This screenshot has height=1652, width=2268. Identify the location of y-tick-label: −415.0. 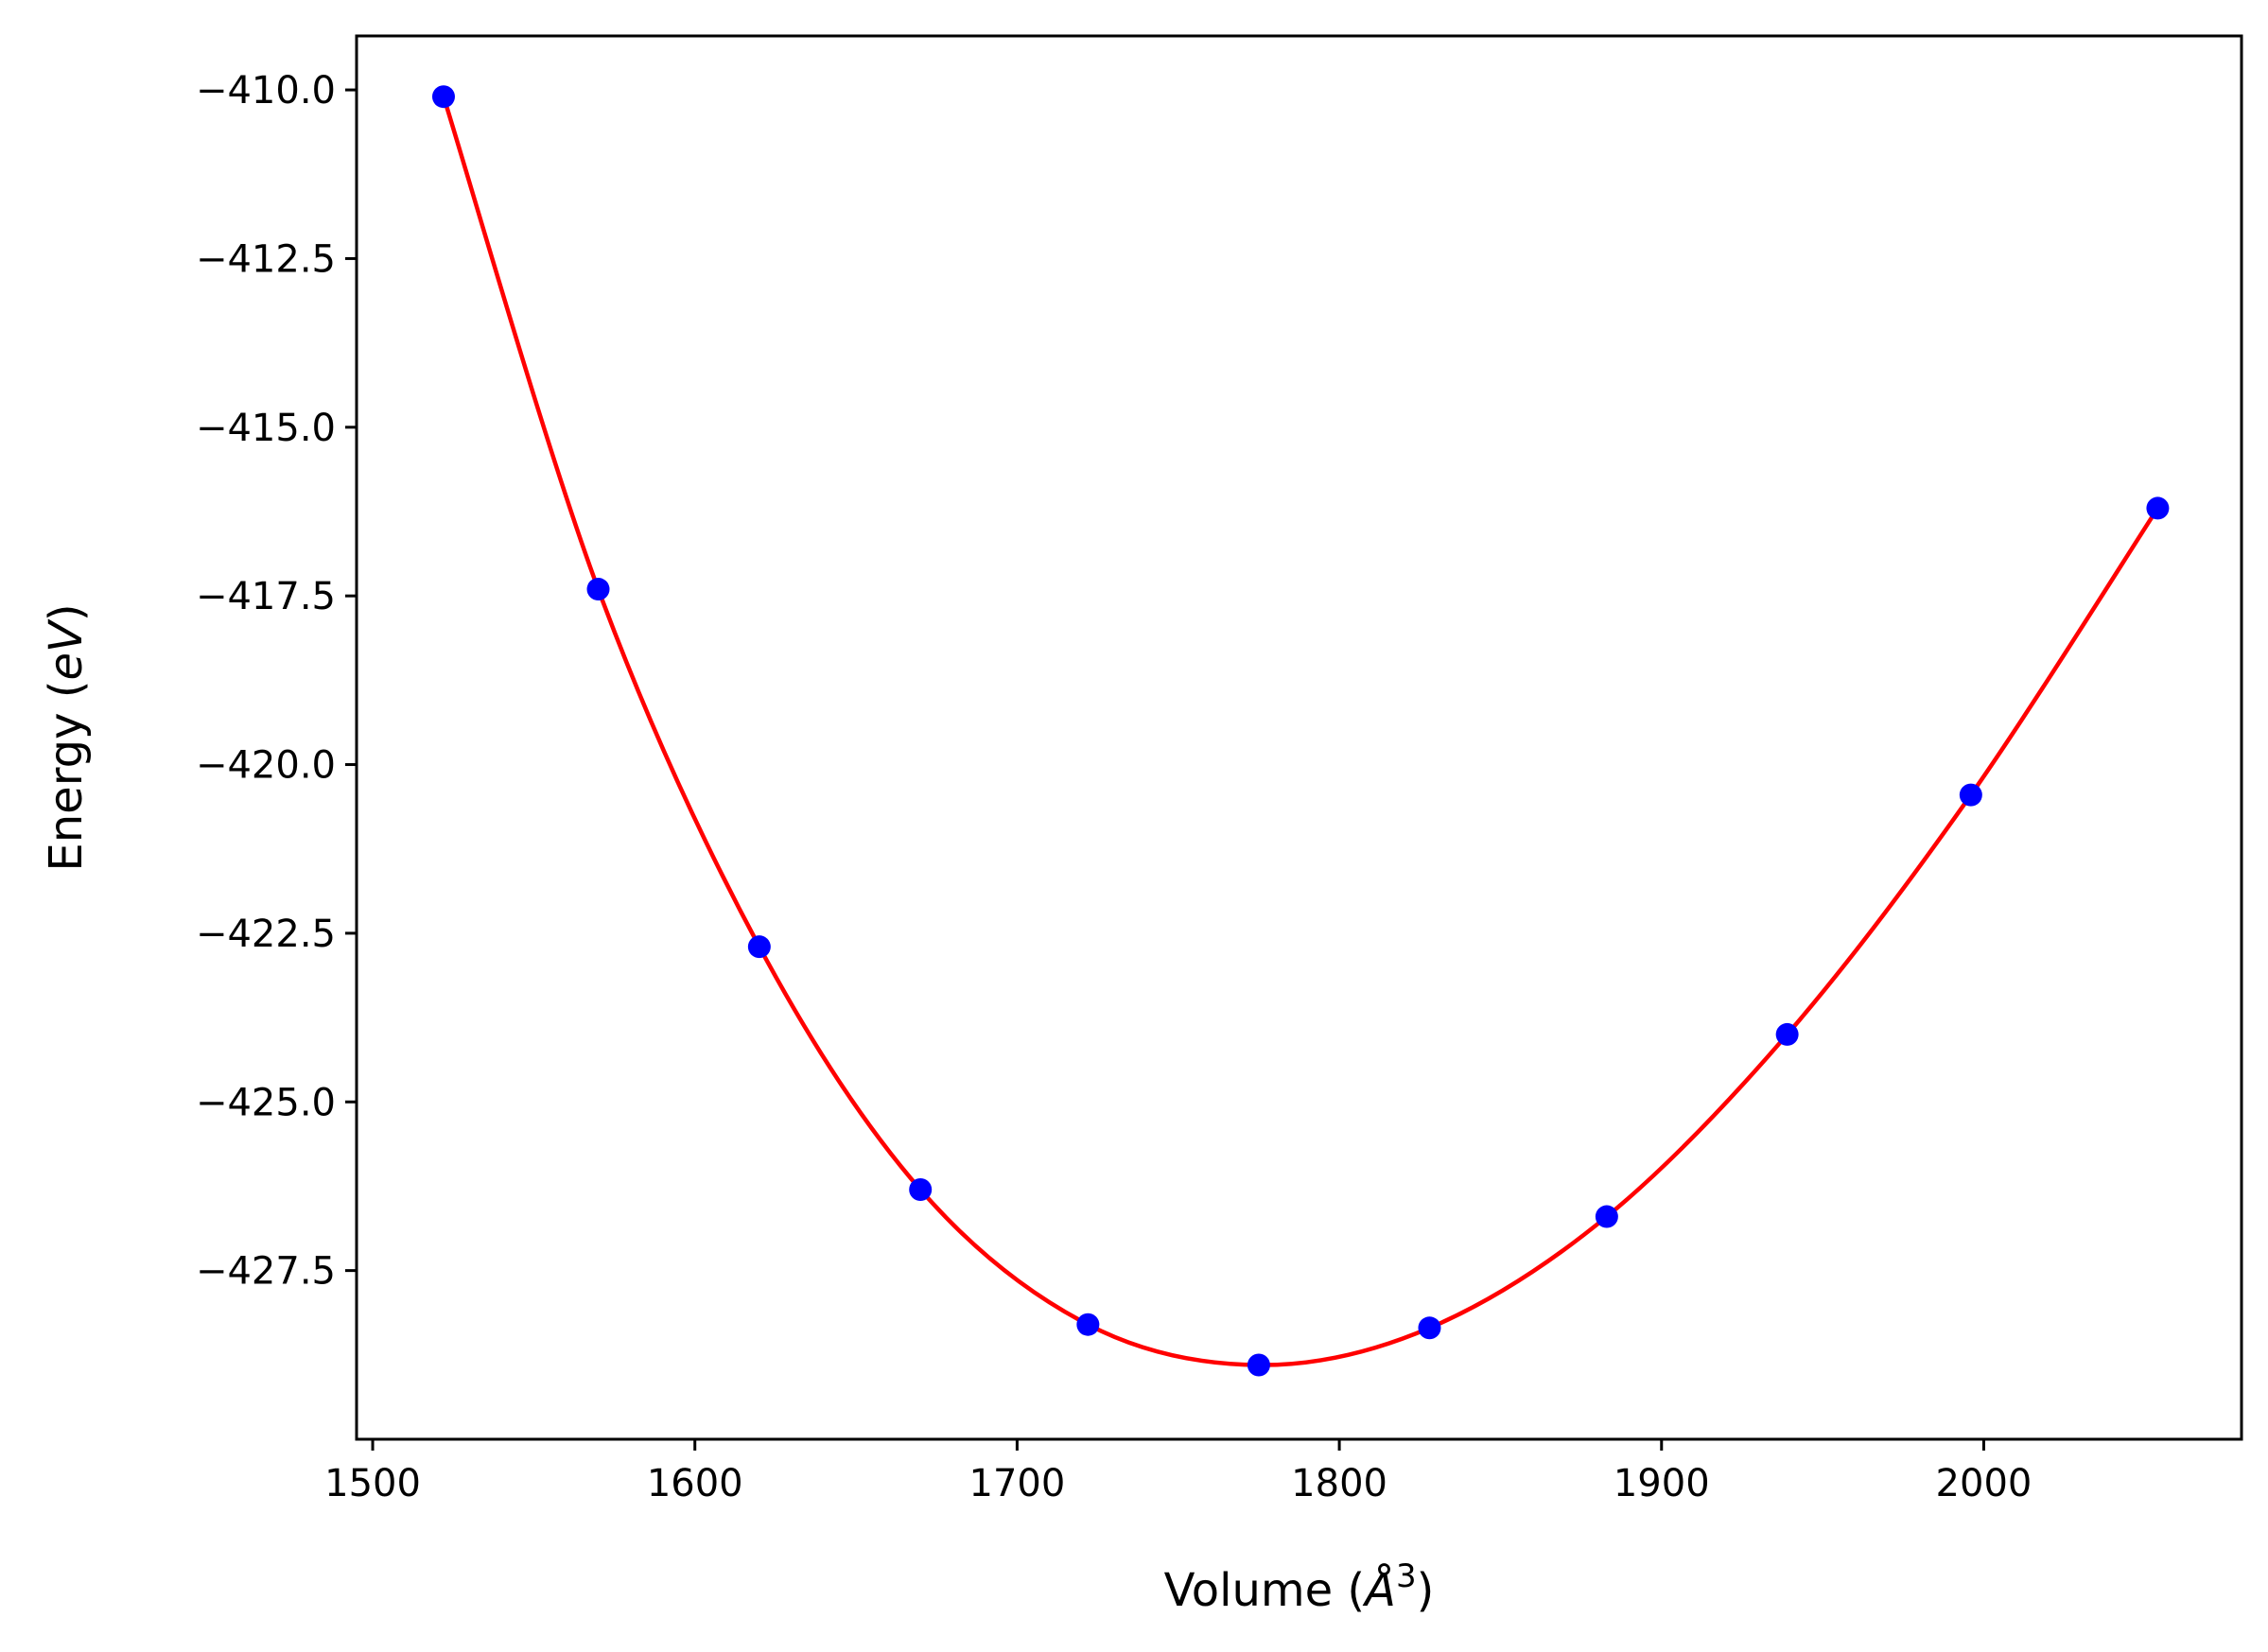
(266, 429).